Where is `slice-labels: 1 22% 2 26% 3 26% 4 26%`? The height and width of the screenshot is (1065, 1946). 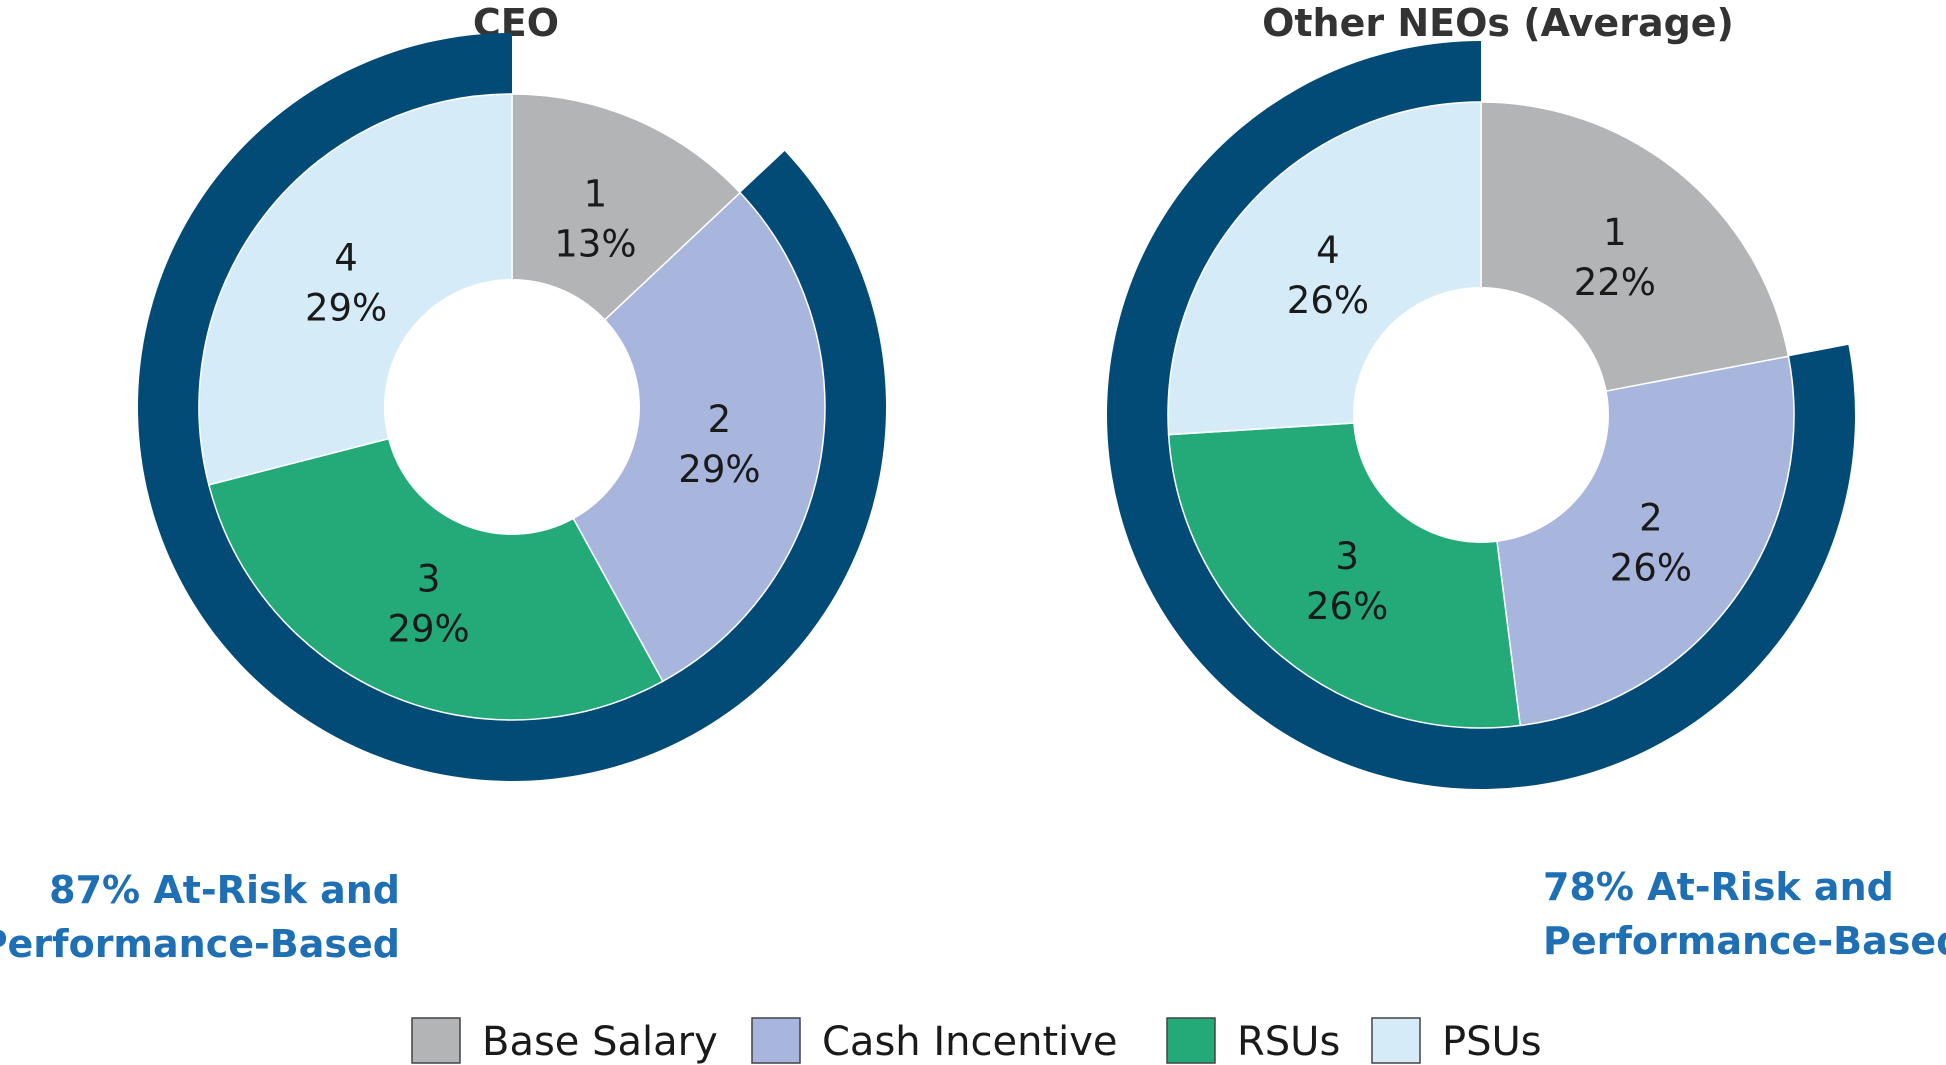 slice-labels: 1 22% 2 26% 3 26% 4 26% is located at coordinates (1489, 419).